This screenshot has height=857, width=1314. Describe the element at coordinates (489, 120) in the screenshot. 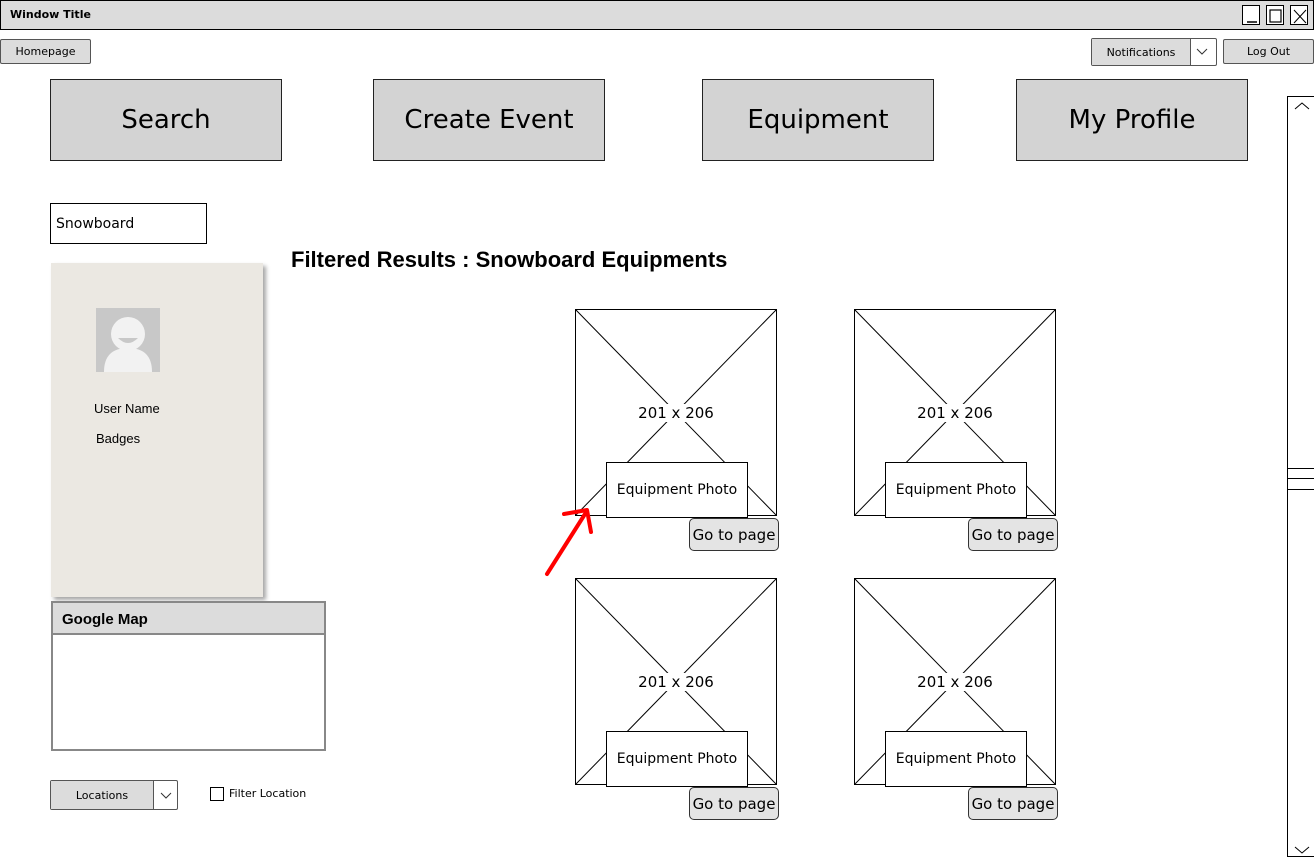

I see `nav-create-event-button: Create Event` at that location.